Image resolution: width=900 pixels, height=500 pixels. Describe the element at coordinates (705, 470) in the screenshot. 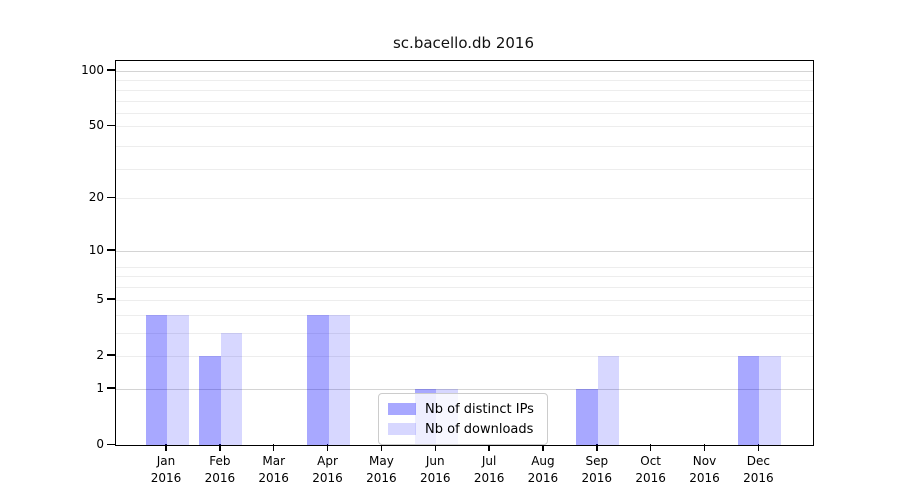

I see `x-tick-label: Nov 2016` at that location.